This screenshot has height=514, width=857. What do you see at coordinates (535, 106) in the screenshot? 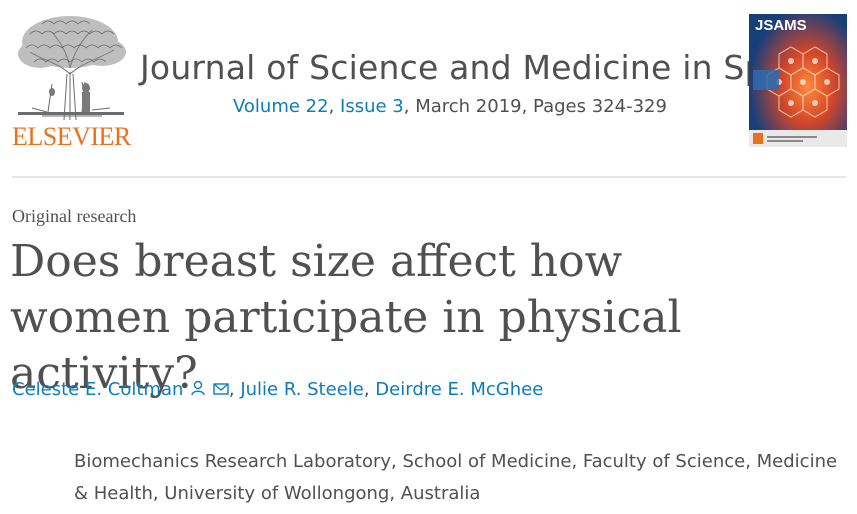
I see `date-pages: , March 2019, Pages 324-329` at bounding box center [535, 106].